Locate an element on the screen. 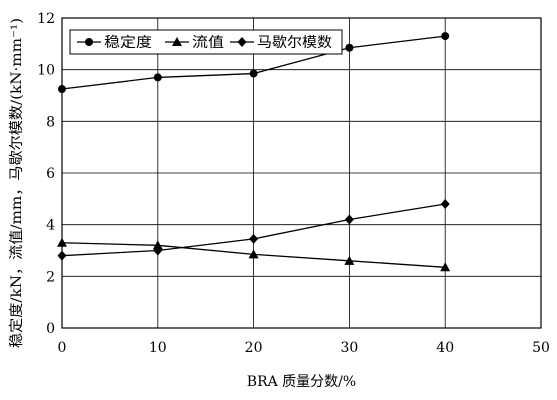 The width and height of the screenshot is (557, 400). x-axis-title: BRA 质量分数/% is located at coordinates (301, 382).